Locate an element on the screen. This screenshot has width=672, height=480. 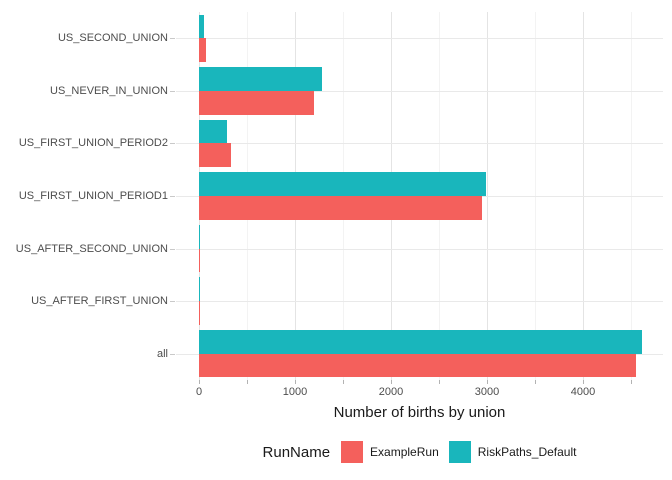
legend-label-ExampleRun: ExampleRun is located at coordinates (404, 452).